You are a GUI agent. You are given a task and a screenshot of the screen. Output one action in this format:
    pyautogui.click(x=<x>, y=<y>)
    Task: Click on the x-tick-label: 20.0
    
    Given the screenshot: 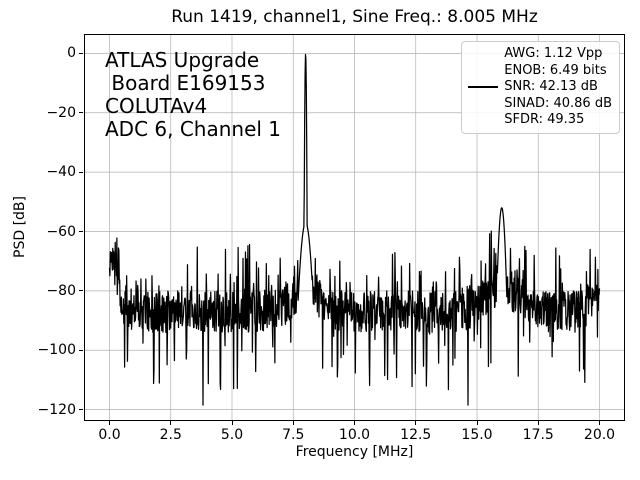 What is the action you would take?
    pyautogui.click(x=599, y=435)
    